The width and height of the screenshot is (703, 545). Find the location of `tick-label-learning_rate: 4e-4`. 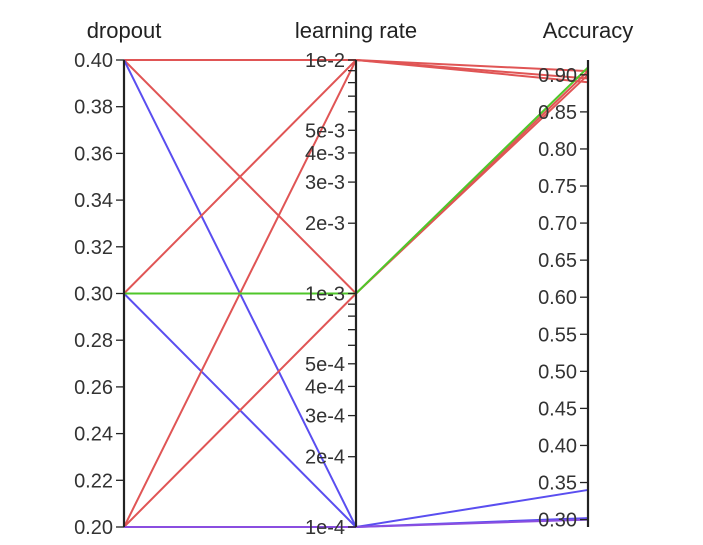

tick-label-learning_rate: 4e-4 is located at coordinates (325, 387).